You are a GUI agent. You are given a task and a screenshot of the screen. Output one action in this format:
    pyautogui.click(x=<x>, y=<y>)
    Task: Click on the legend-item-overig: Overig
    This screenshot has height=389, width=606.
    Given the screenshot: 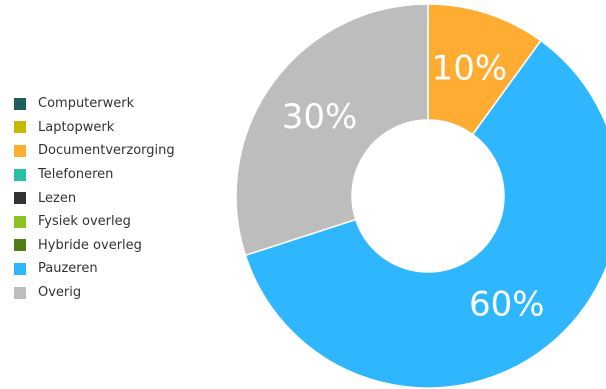 What is the action you would take?
    pyautogui.click(x=94, y=293)
    